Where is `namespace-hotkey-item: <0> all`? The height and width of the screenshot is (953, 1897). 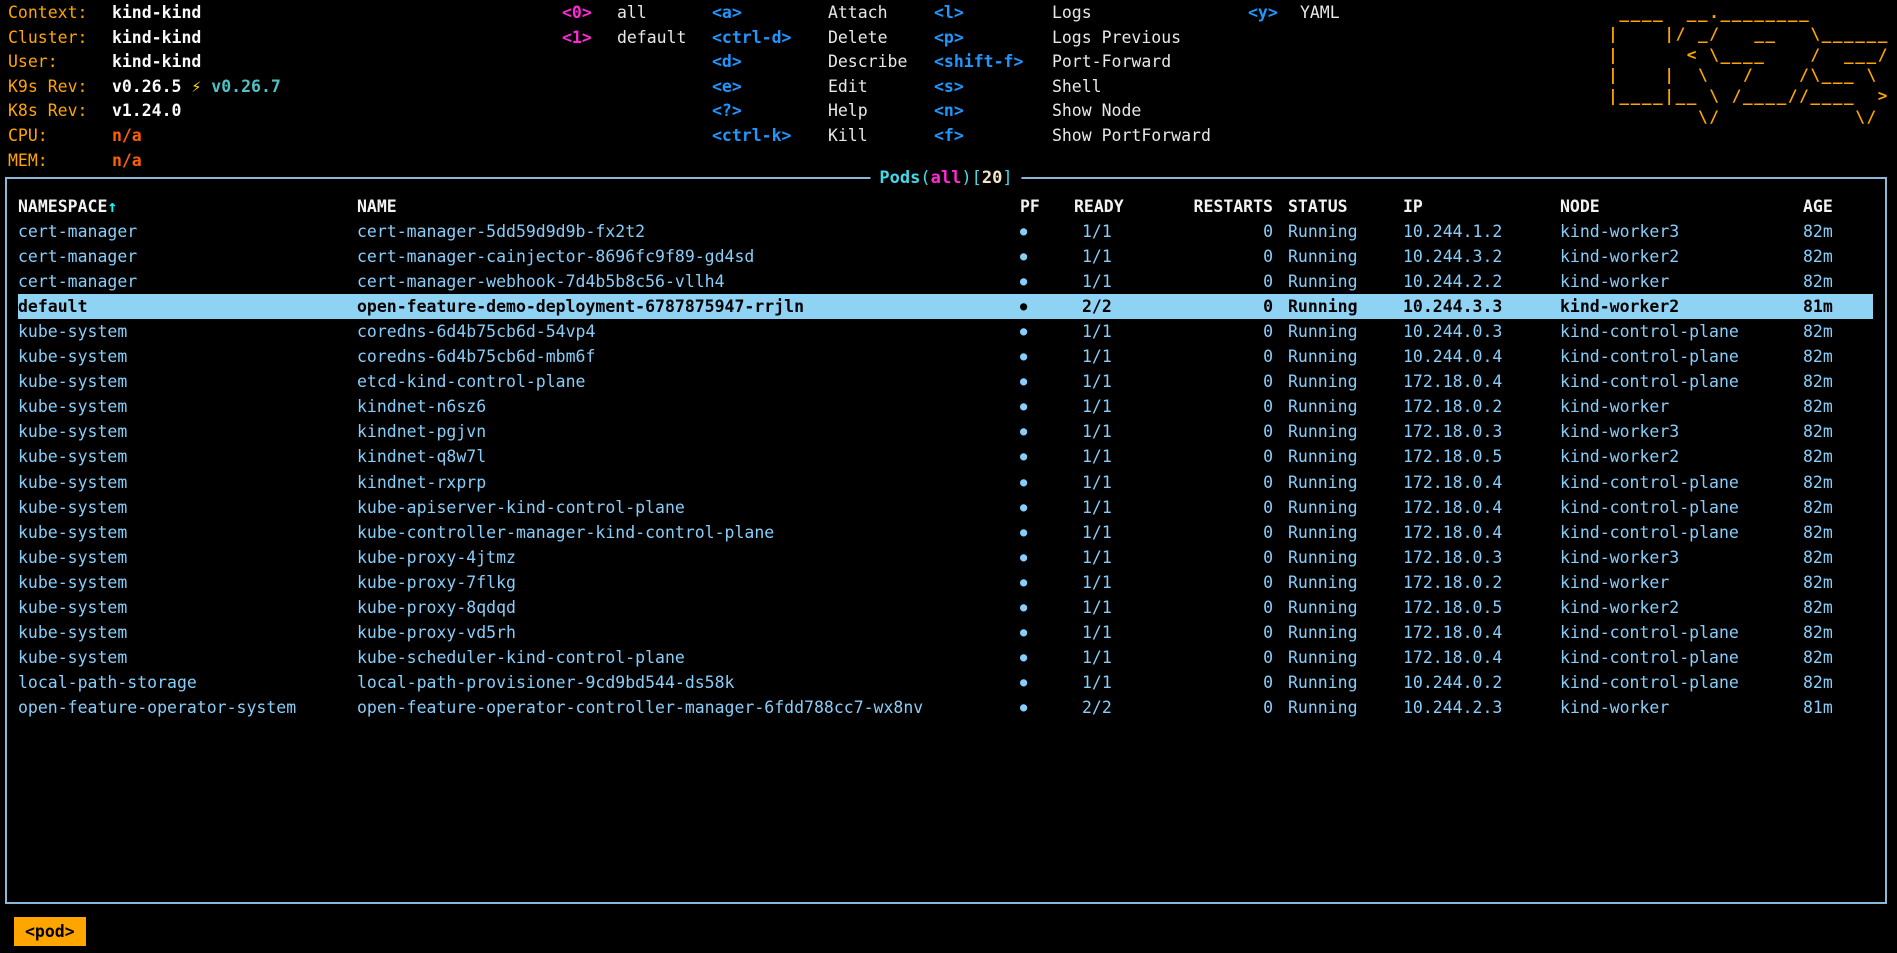
namespace-hotkey-item: <0> all is located at coordinates (624, 13).